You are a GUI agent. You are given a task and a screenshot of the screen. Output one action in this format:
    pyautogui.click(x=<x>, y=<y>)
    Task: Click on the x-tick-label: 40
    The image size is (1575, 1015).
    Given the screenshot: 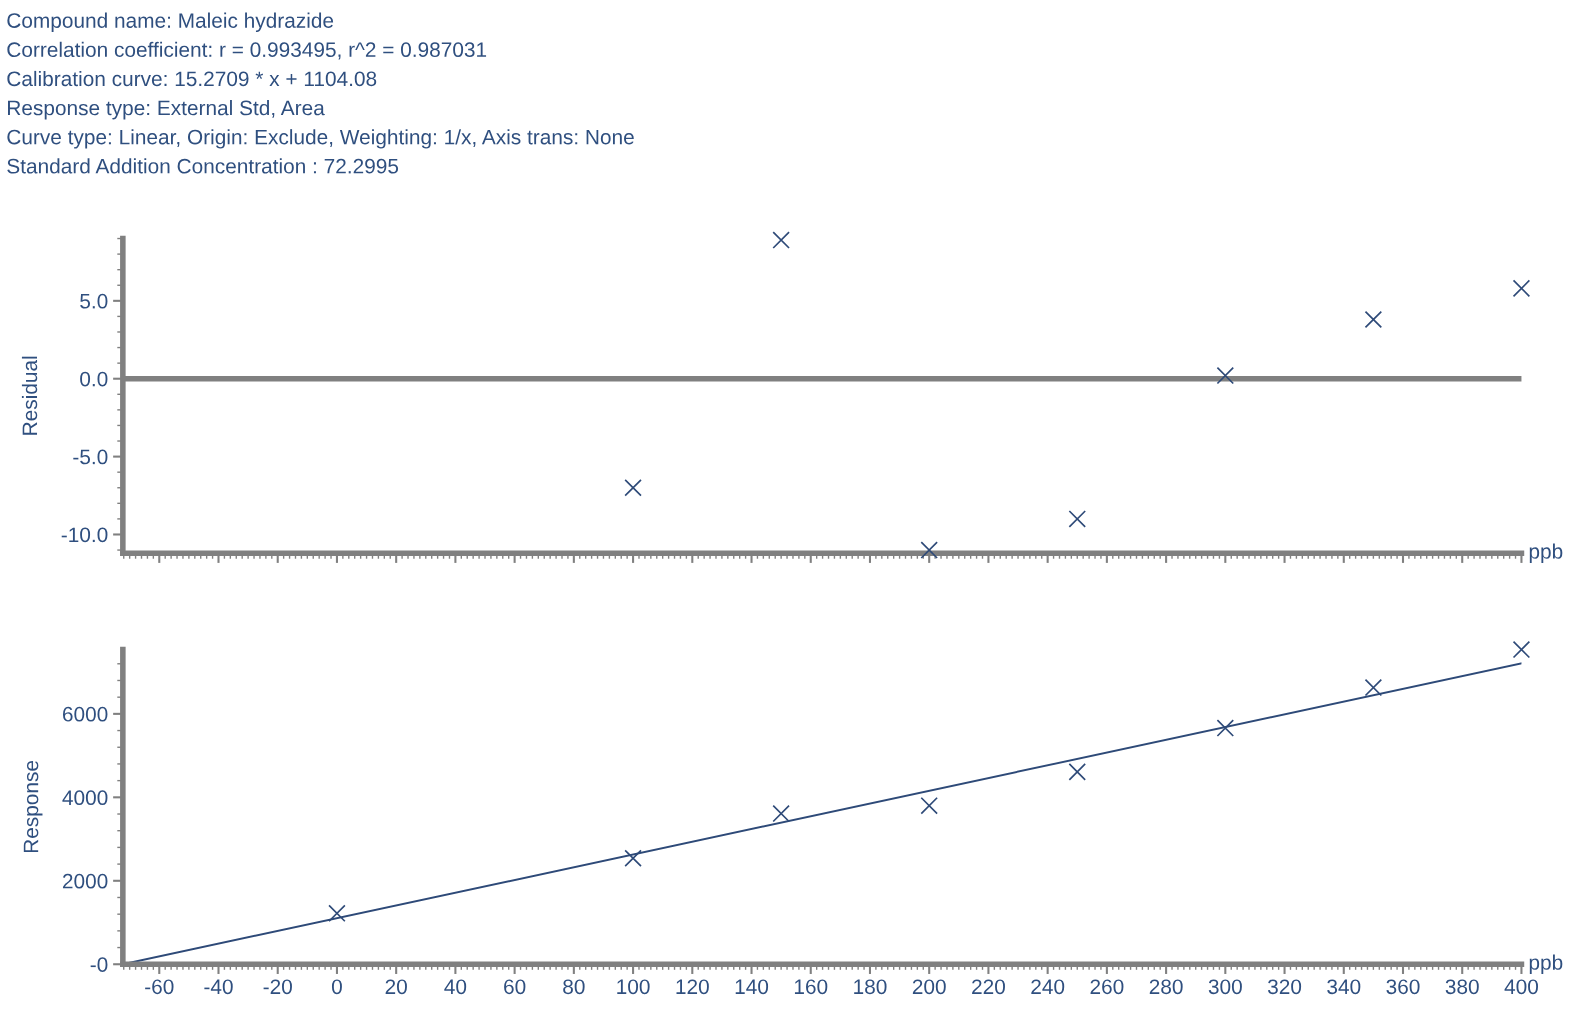 What is the action you would take?
    pyautogui.click(x=455, y=987)
    